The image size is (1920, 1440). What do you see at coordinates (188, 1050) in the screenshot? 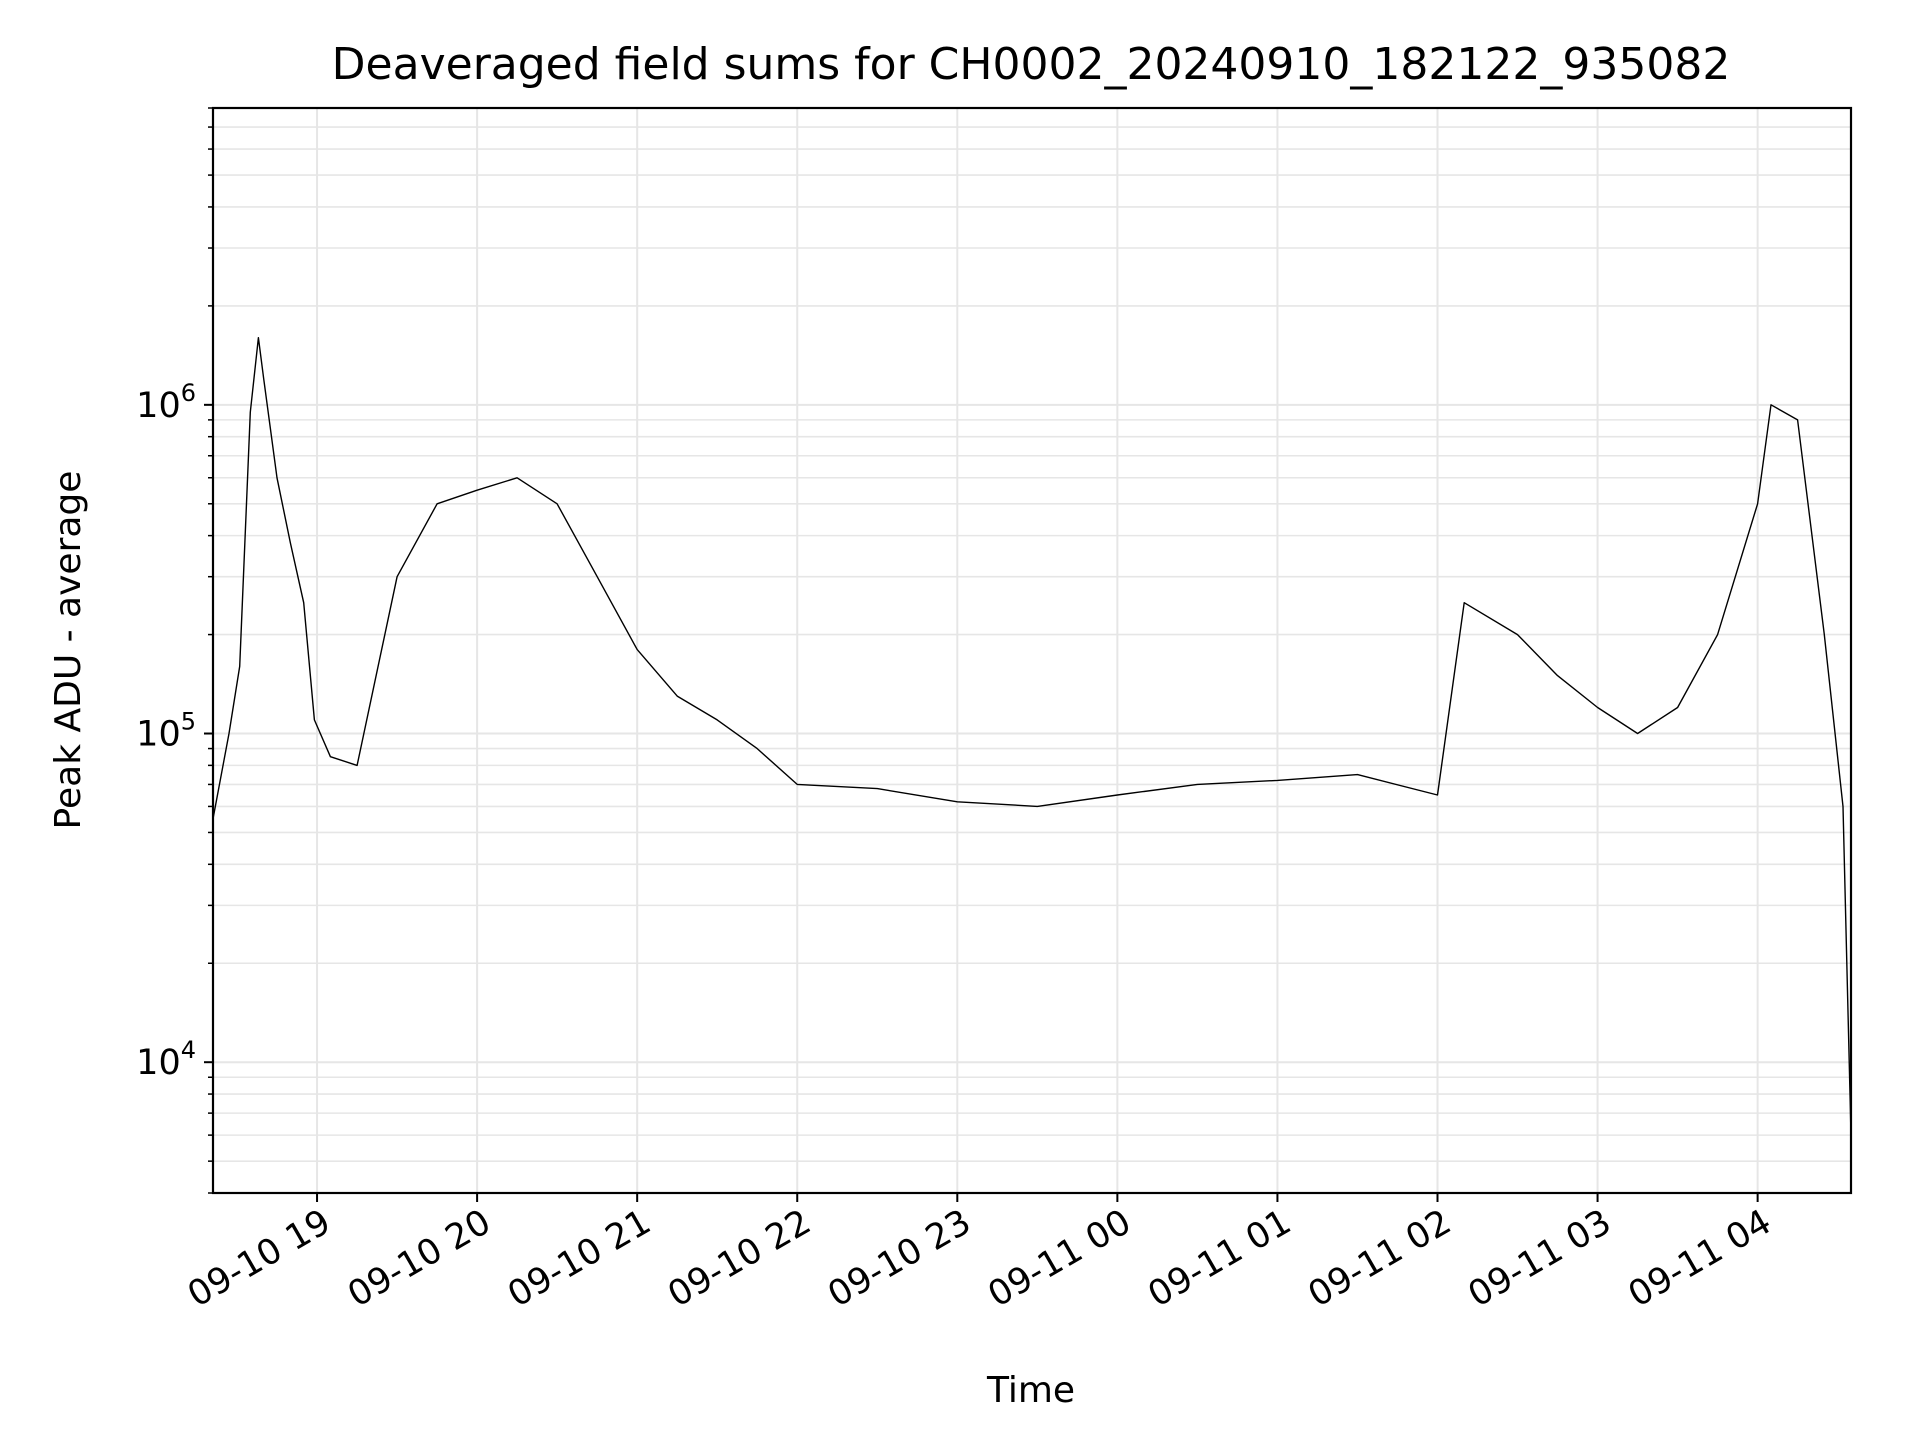
I see `y-tick-label-exponent: 4` at bounding box center [188, 1050].